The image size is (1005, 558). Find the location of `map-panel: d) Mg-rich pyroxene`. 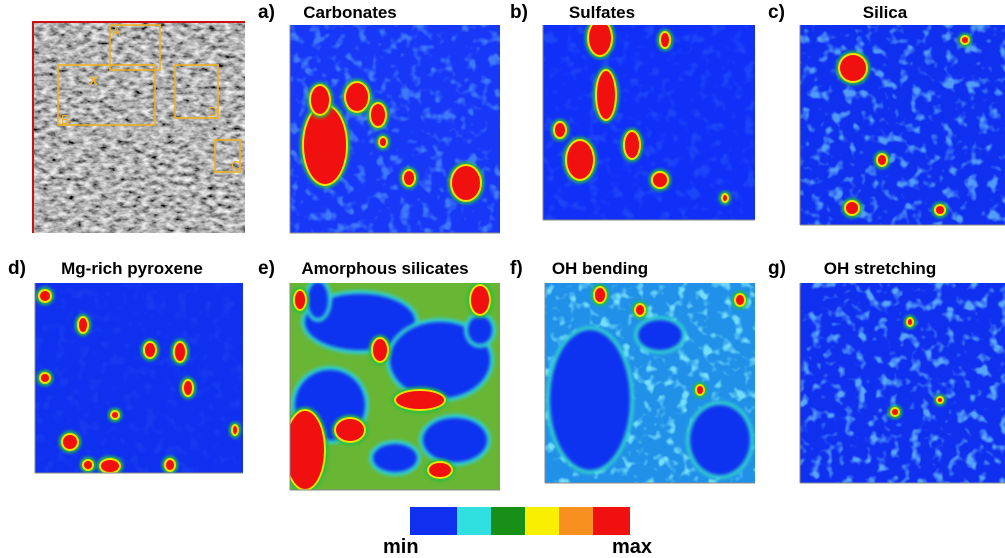

map-panel: d) Mg-rich pyroxene is located at coordinates (125, 366).